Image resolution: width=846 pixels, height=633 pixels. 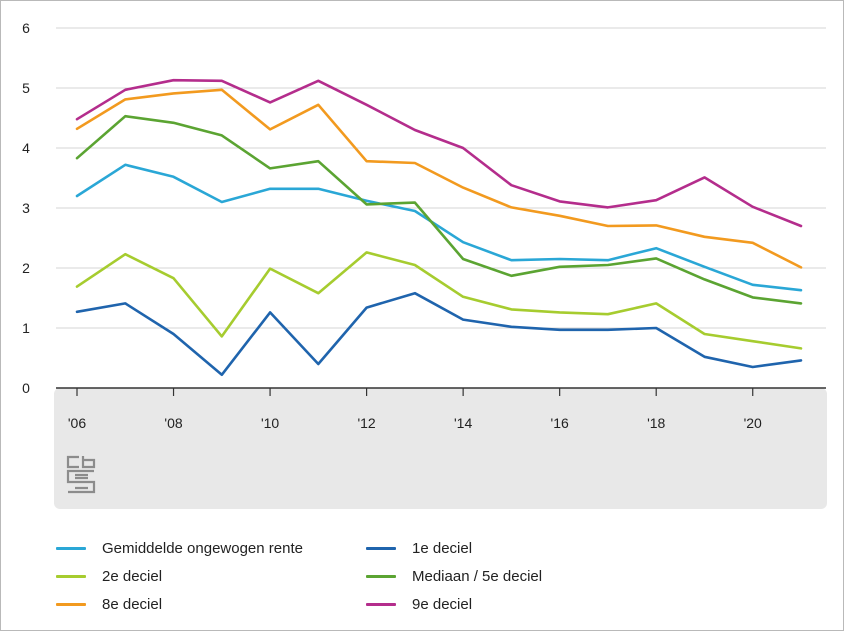 I want to click on legend-label: 8e deciel, so click(x=132, y=604).